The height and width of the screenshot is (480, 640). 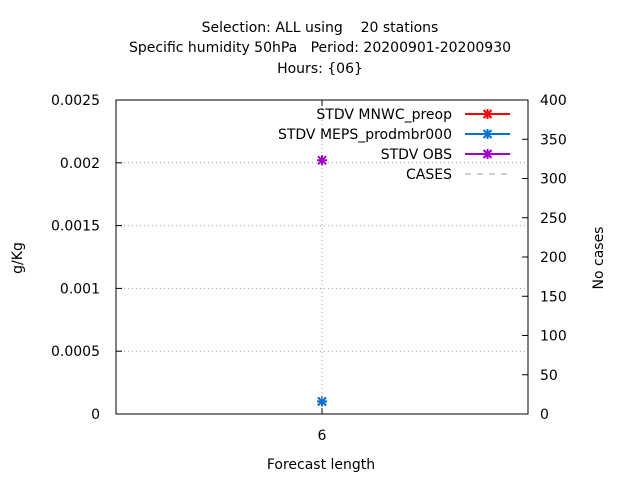 What do you see at coordinates (75, 227) in the screenshot?
I see `y-tick-label: 0.0015` at bounding box center [75, 227].